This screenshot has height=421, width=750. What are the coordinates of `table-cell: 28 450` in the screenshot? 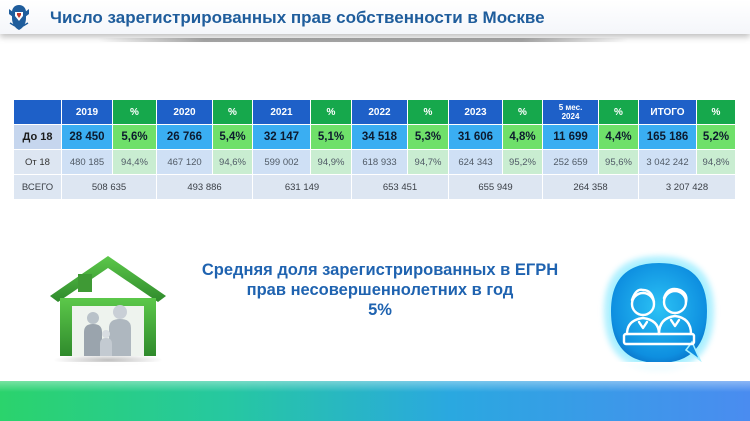 It's located at (87, 137).